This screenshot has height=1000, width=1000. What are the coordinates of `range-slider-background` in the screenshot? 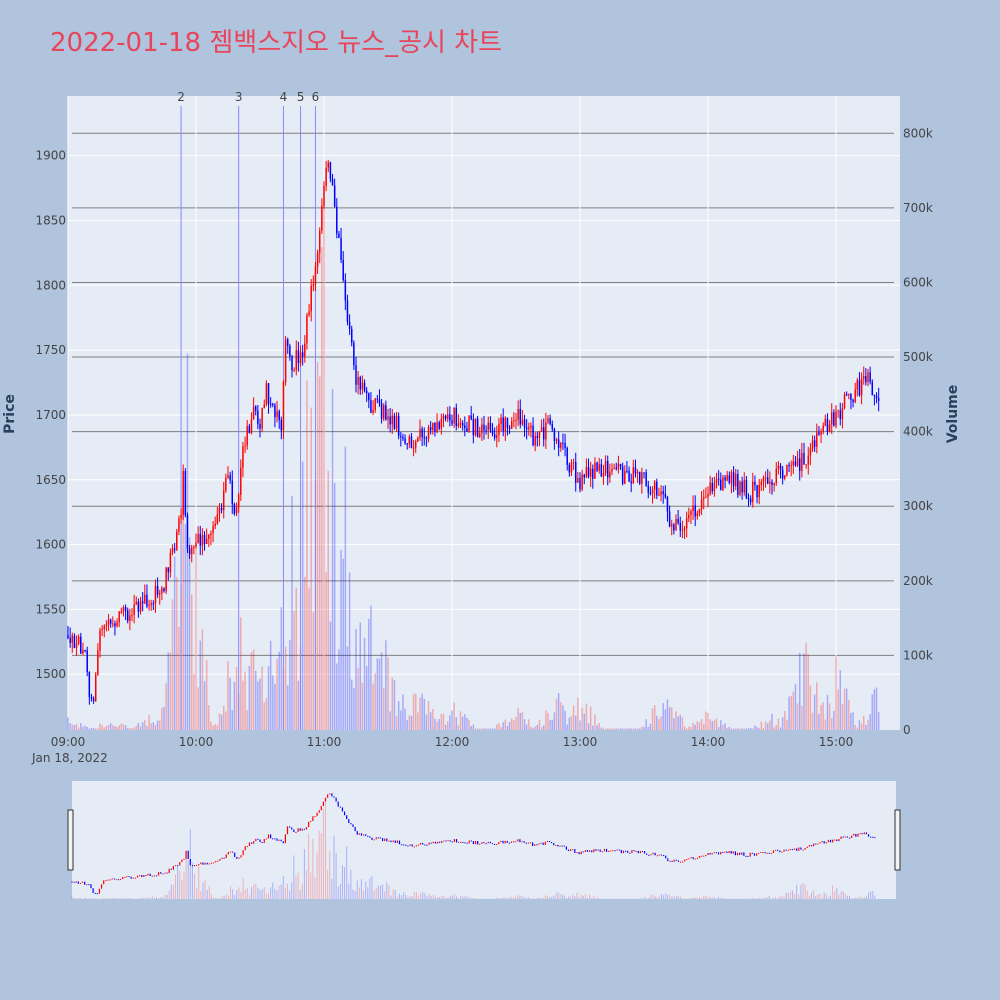 It's located at (484, 840).